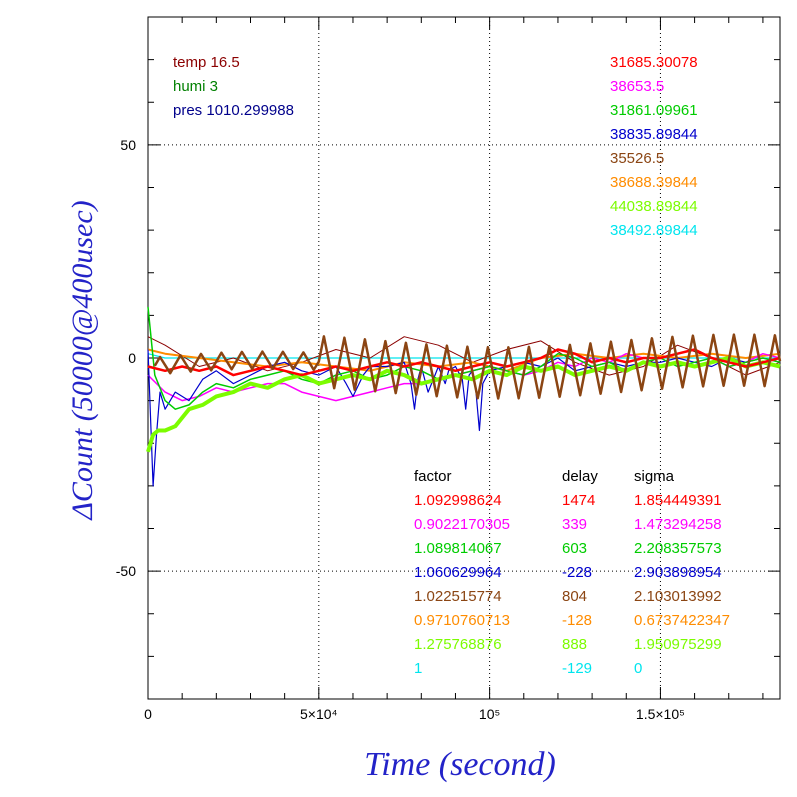  I want to click on table-cell: 1.275768876, so click(458, 644).